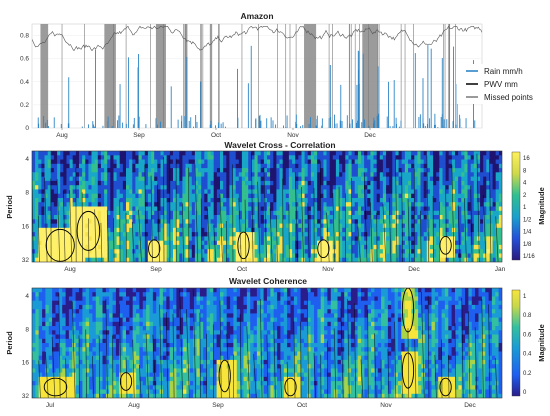 This screenshot has height=416, width=550. Describe the element at coordinates (27, 193) in the screenshot. I see `y-tick-label: 8` at that location.